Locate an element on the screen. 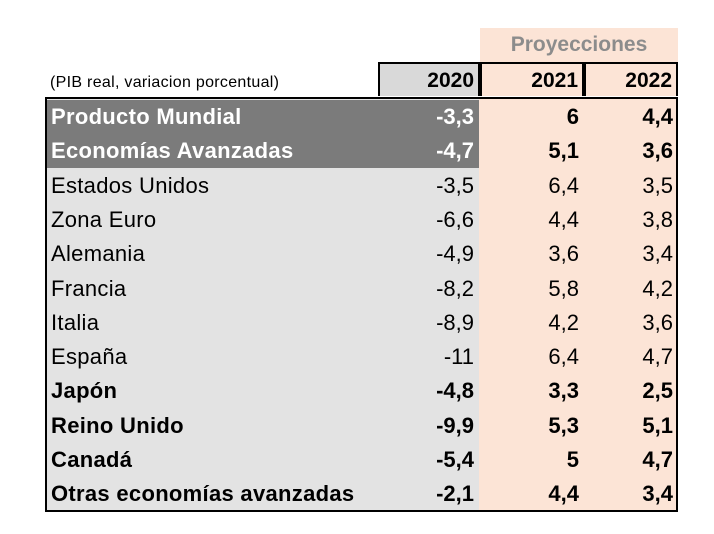 The width and height of the screenshot is (714, 534). country-name: Reino Unido is located at coordinates (117, 425).